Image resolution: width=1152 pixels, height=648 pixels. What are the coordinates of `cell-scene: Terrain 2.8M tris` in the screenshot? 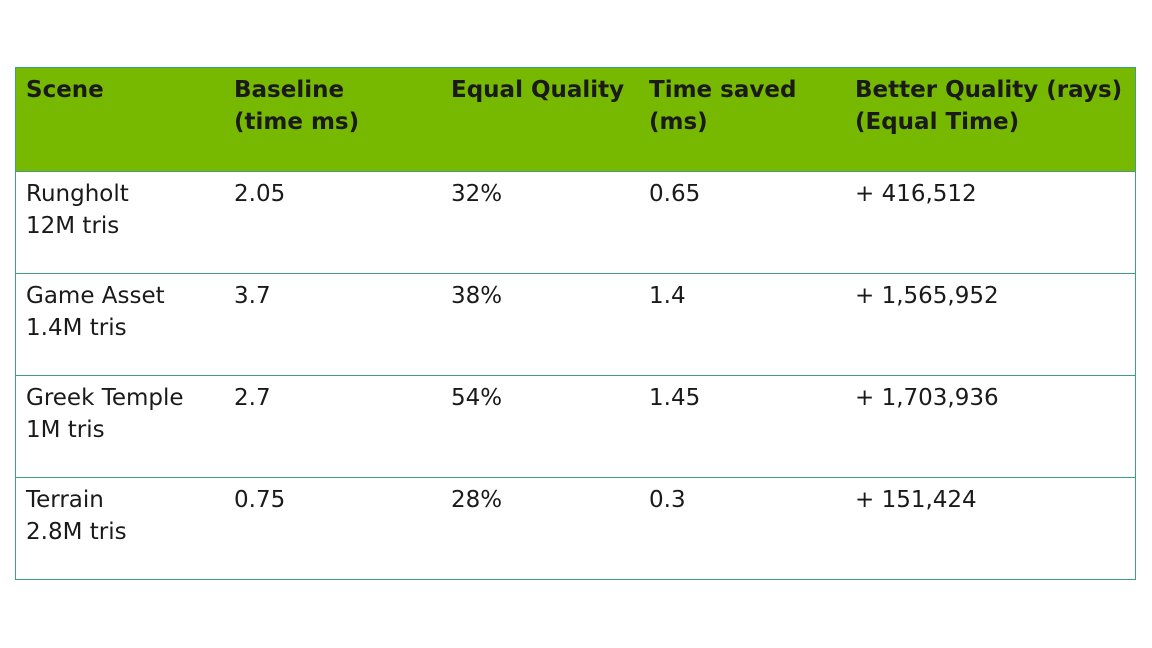 It's located at (120, 528).